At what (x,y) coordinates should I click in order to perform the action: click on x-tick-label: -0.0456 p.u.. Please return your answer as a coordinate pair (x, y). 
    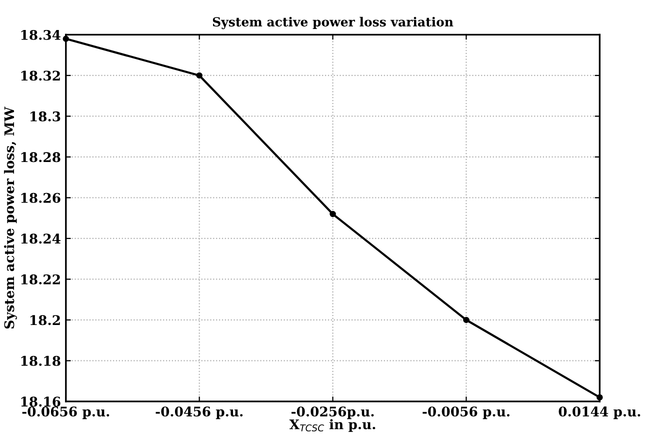
    Looking at the image, I should click on (199, 413).